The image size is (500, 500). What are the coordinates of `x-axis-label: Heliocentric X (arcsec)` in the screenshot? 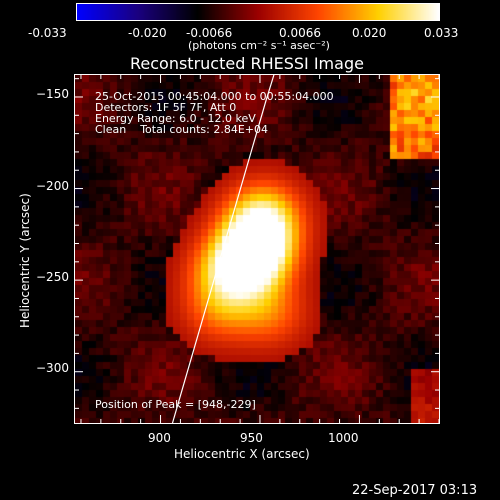 It's located at (242, 454).